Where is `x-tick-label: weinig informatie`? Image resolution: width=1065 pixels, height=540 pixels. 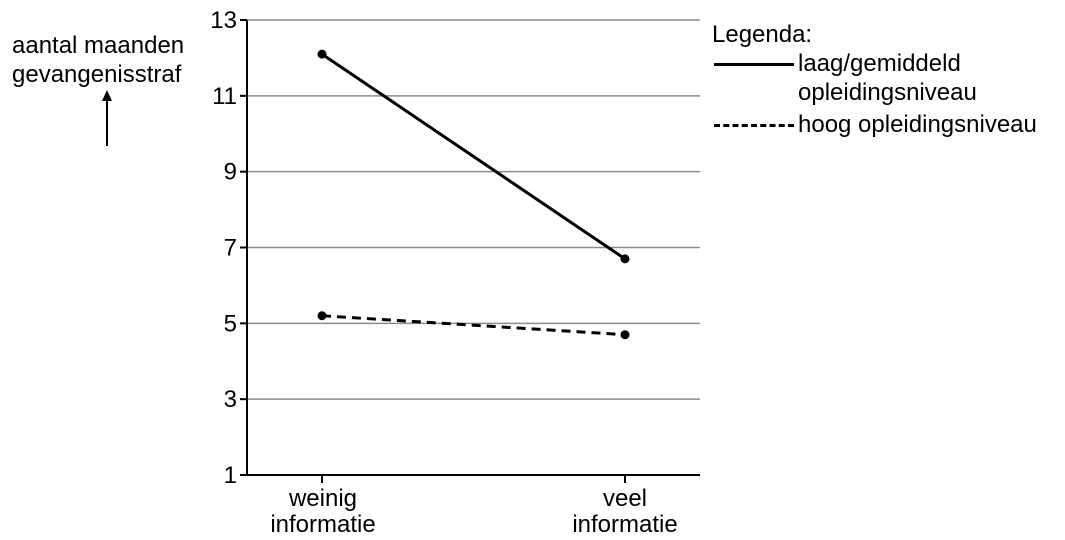
x-tick-label: weinig informatie is located at coordinates (323, 512).